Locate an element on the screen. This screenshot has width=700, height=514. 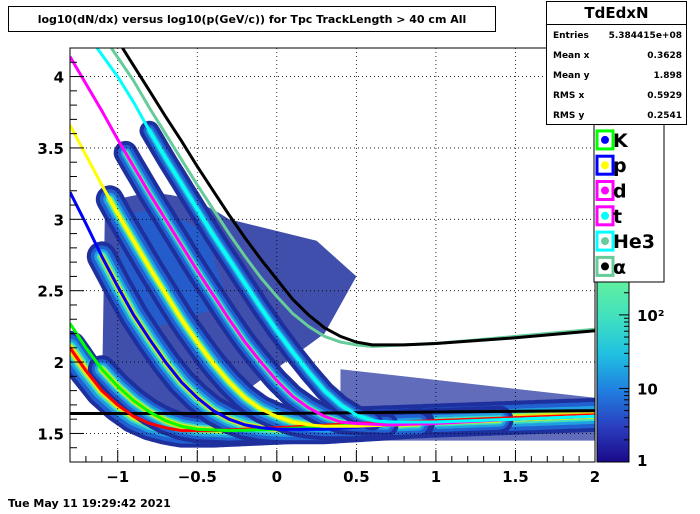
y-tick-label-2: 2.5 is located at coordinates (50, 292).